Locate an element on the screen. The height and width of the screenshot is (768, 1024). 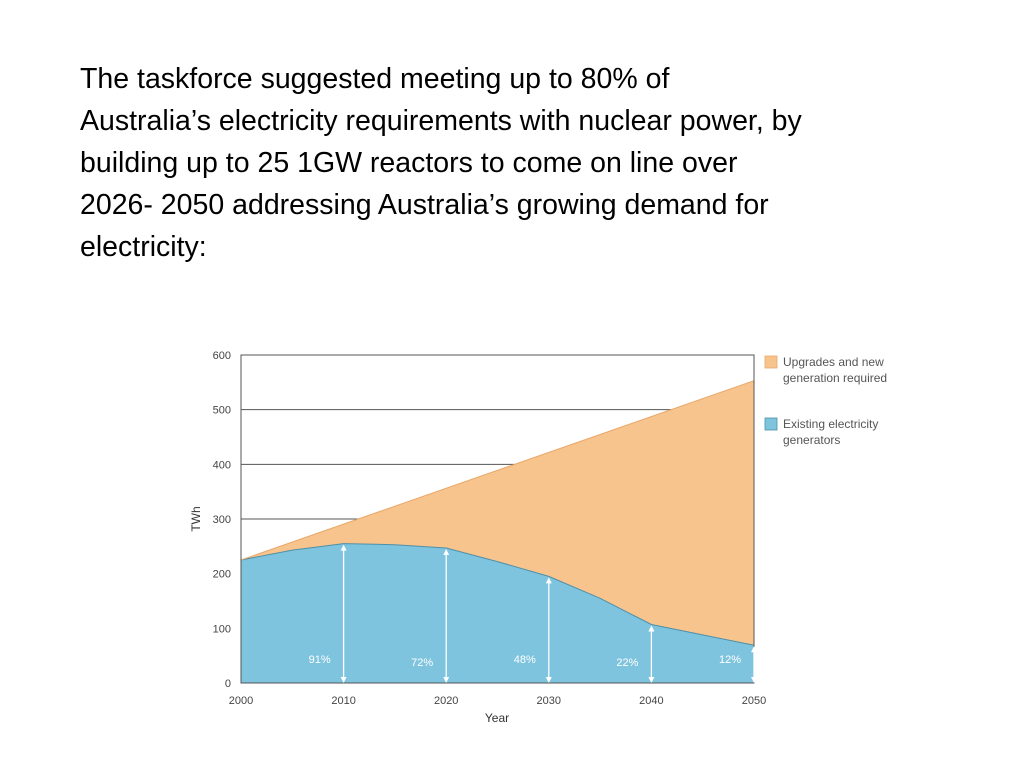
existing-area is located at coordinates (497, 613).